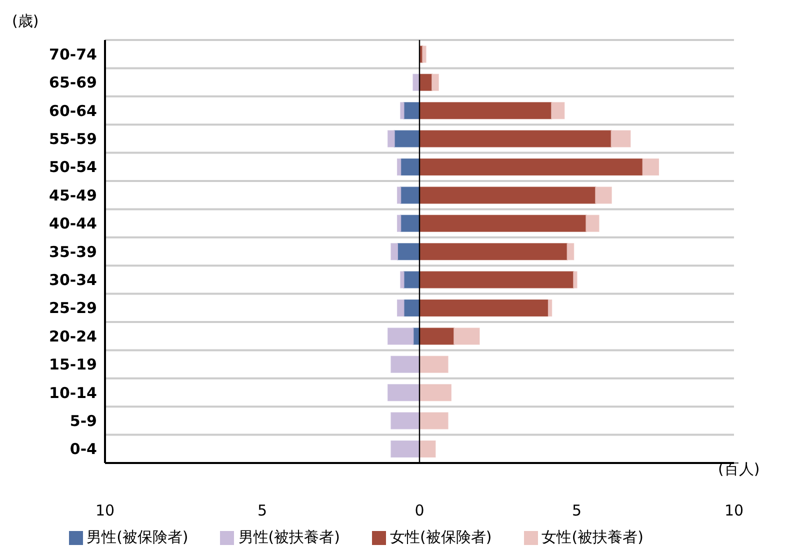 This screenshot has height=555, width=805. Describe the element at coordinates (73, 83) in the screenshot. I see `y-tick-label: 65-69` at that location.